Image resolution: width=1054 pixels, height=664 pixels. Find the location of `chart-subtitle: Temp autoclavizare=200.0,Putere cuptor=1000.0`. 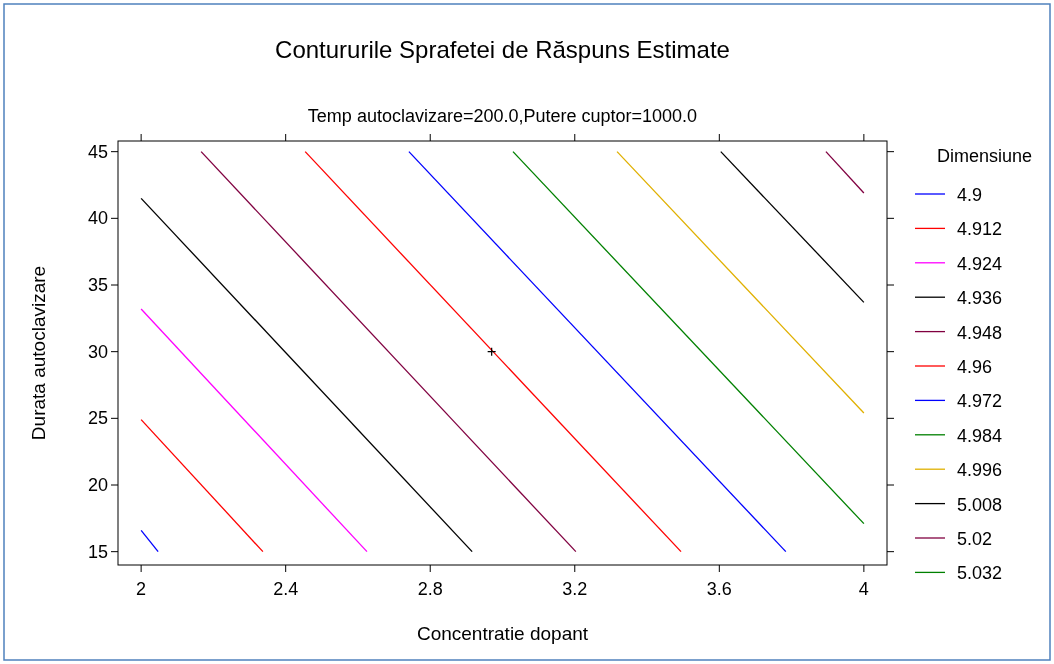

chart-subtitle: Temp autoclavizare=200.0,Putere cuptor=1000.0 is located at coordinates (502, 116).